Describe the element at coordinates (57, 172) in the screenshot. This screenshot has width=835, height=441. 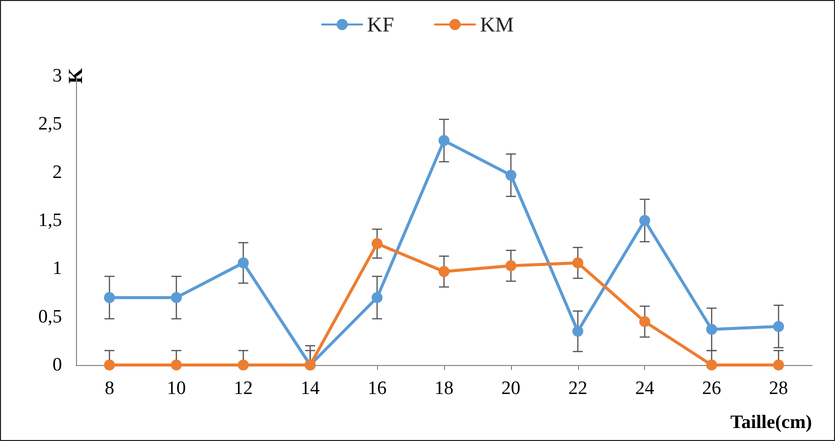
I see `y-tick-label: 2` at that location.